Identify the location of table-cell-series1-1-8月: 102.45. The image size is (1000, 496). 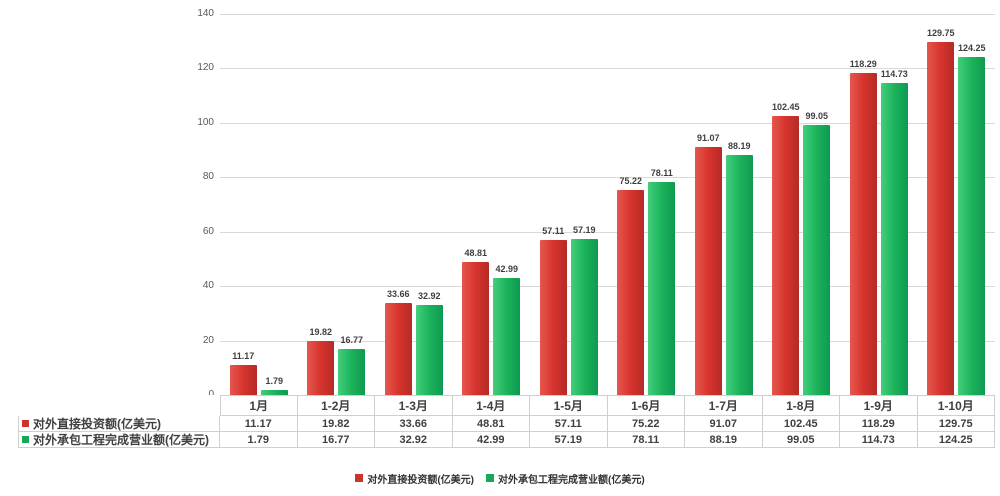
(801, 424).